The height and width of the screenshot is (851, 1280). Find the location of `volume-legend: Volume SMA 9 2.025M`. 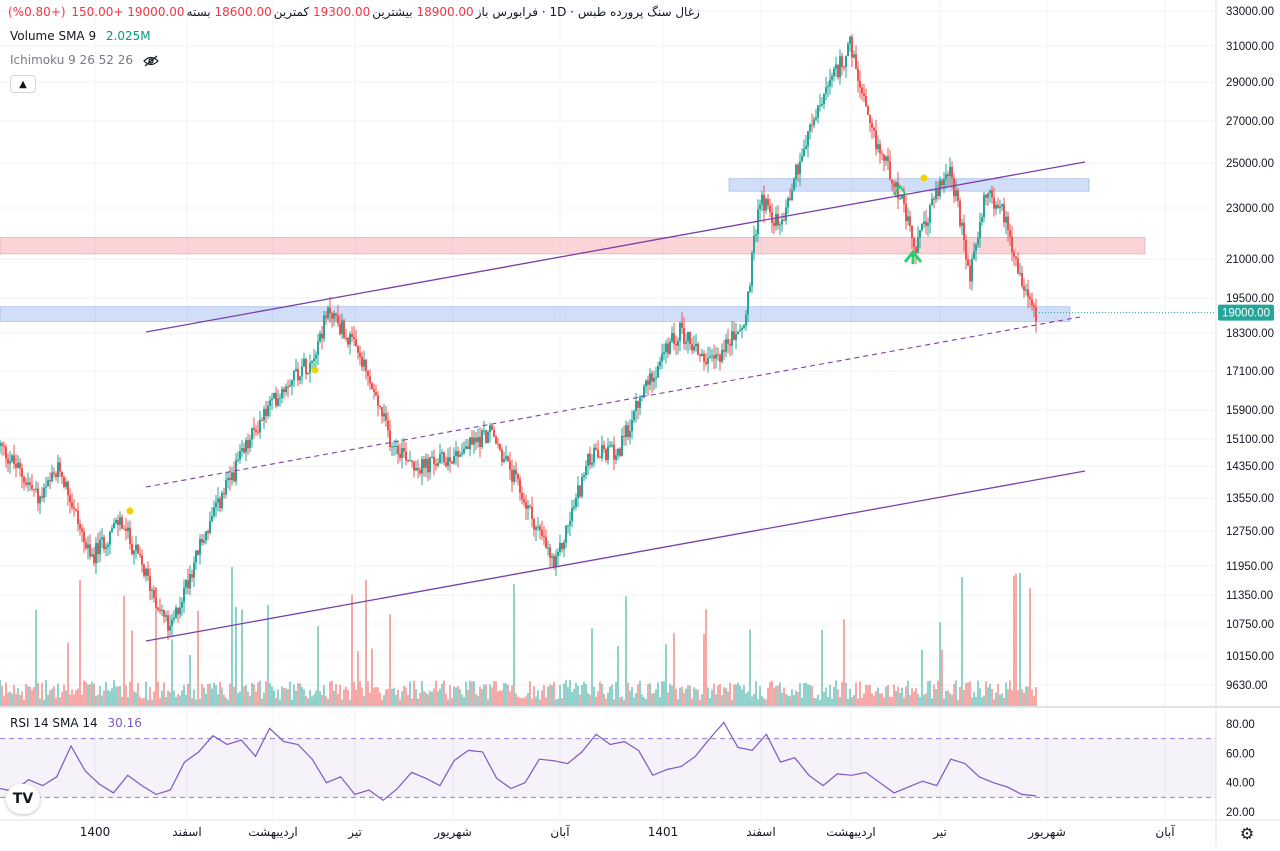

volume-legend: Volume SMA 9 2.025M is located at coordinates (80, 36).